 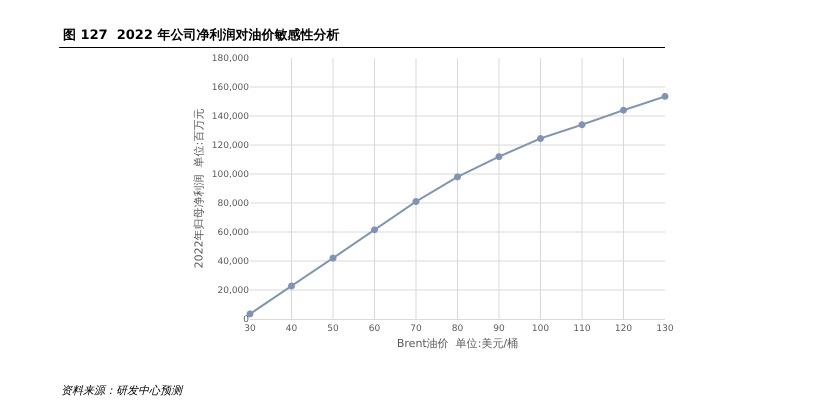 I want to click on y-tick-label: 60,000, so click(x=234, y=233).